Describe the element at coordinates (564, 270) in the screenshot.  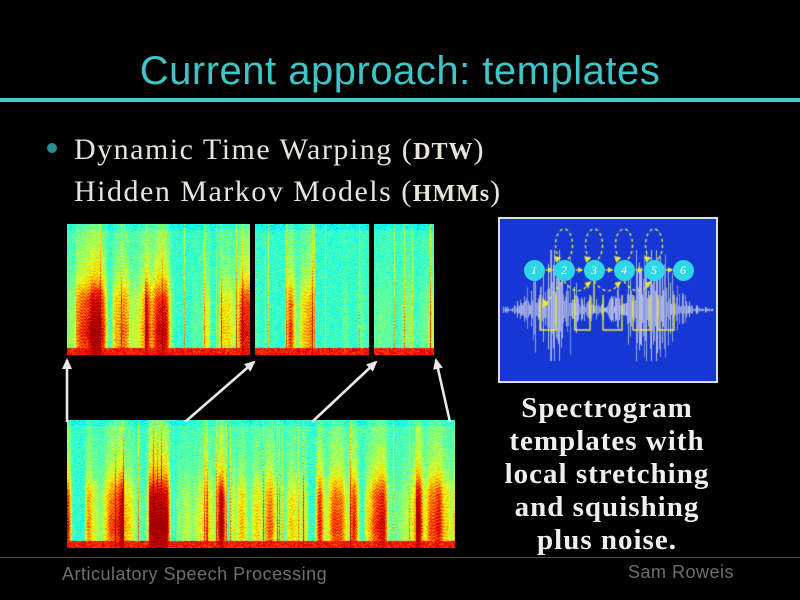
I see `hmm-state-2: 2` at that location.